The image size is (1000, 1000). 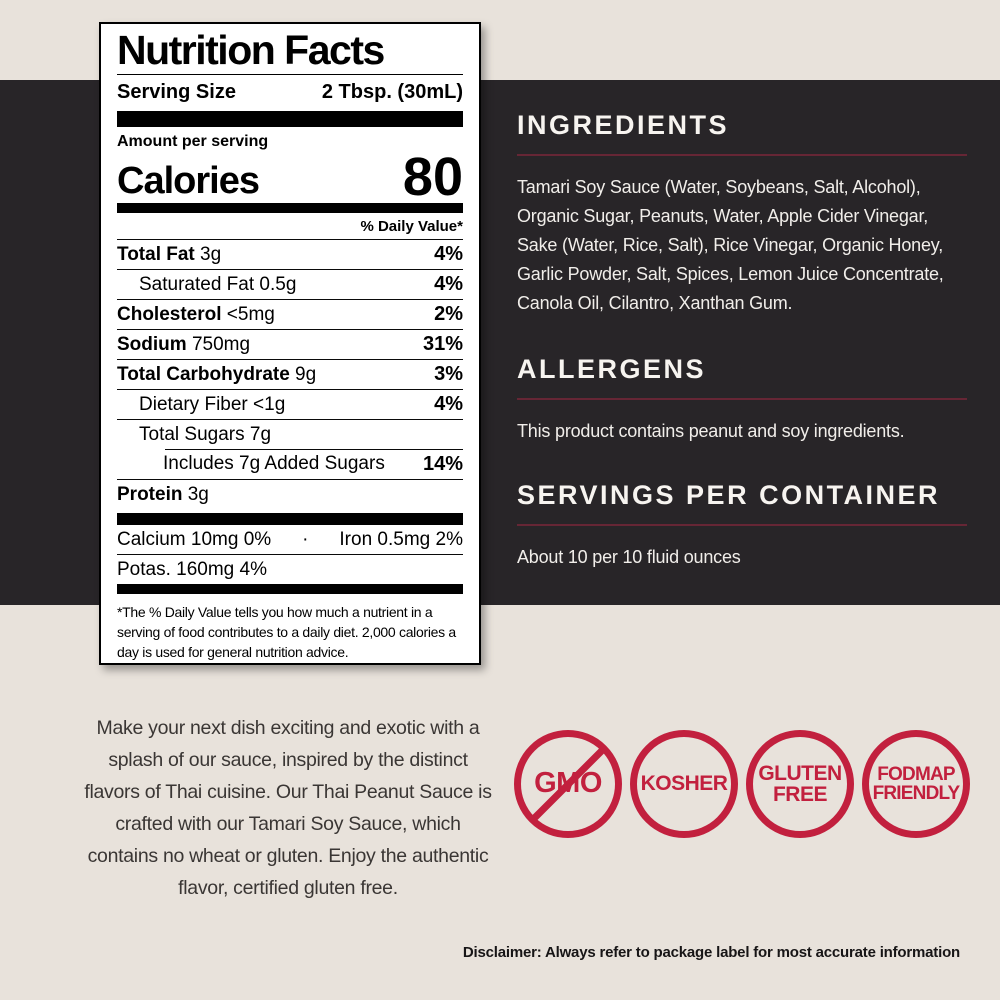 What do you see at coordinates (916, 774) in the screenshot?
I see `badge-label-line1: FODMAP` at bounding box center [916, 774].